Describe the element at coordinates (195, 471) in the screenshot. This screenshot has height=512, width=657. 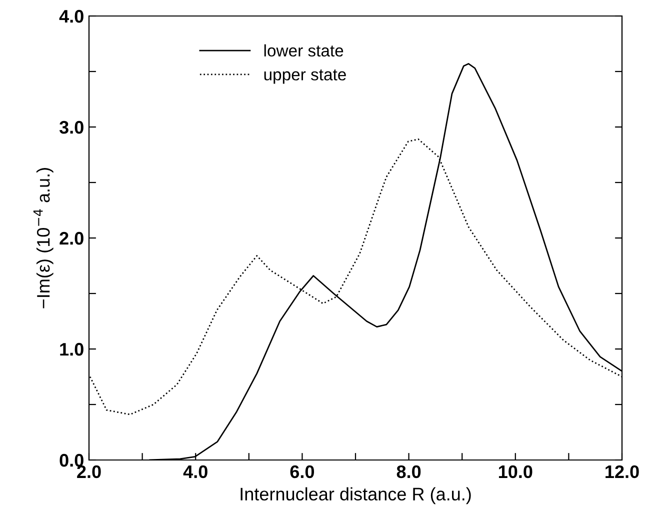
I see `x-tick-label: 4.0` at that location.